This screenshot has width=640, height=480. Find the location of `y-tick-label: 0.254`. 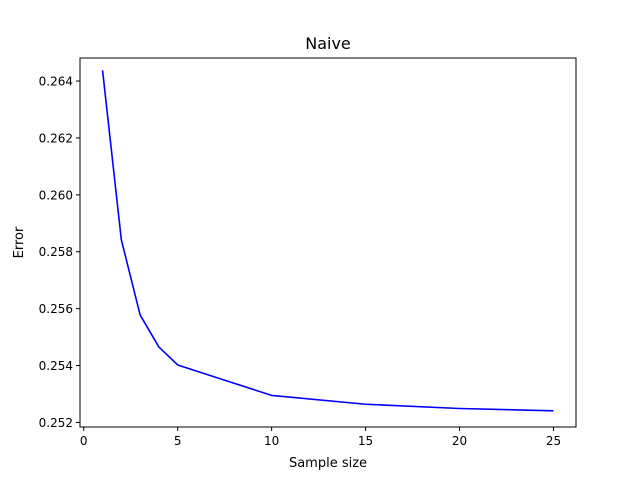

y-tick-label: 0.254 is located at coordinates (56, 366).